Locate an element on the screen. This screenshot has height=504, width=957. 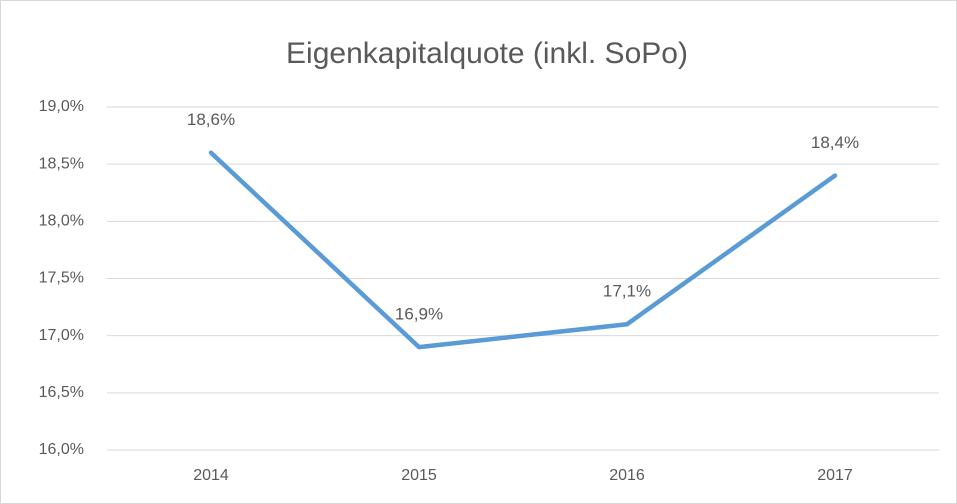
x-tick-label: 2017 is located at coordinates (835, 475).